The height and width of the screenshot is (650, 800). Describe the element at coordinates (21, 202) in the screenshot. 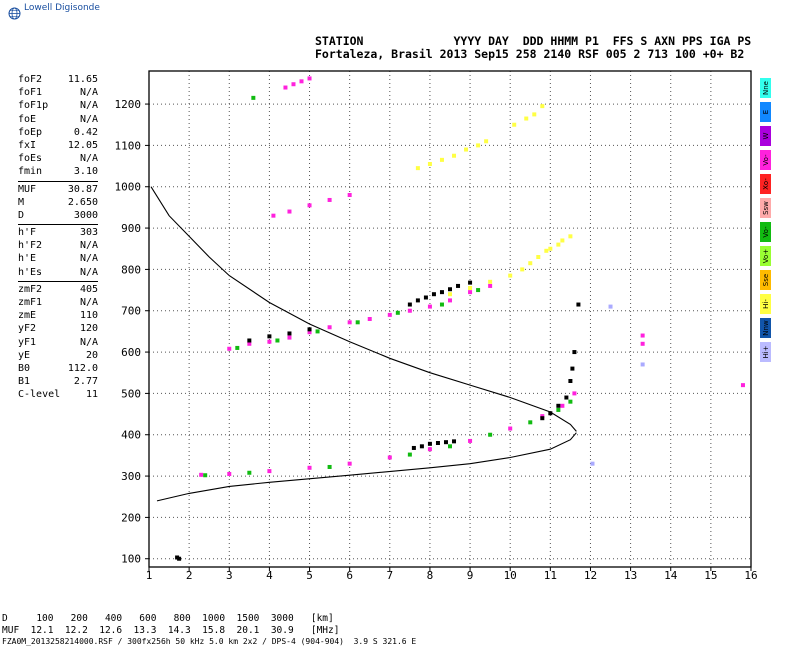

I see `param-name: M` at that location.